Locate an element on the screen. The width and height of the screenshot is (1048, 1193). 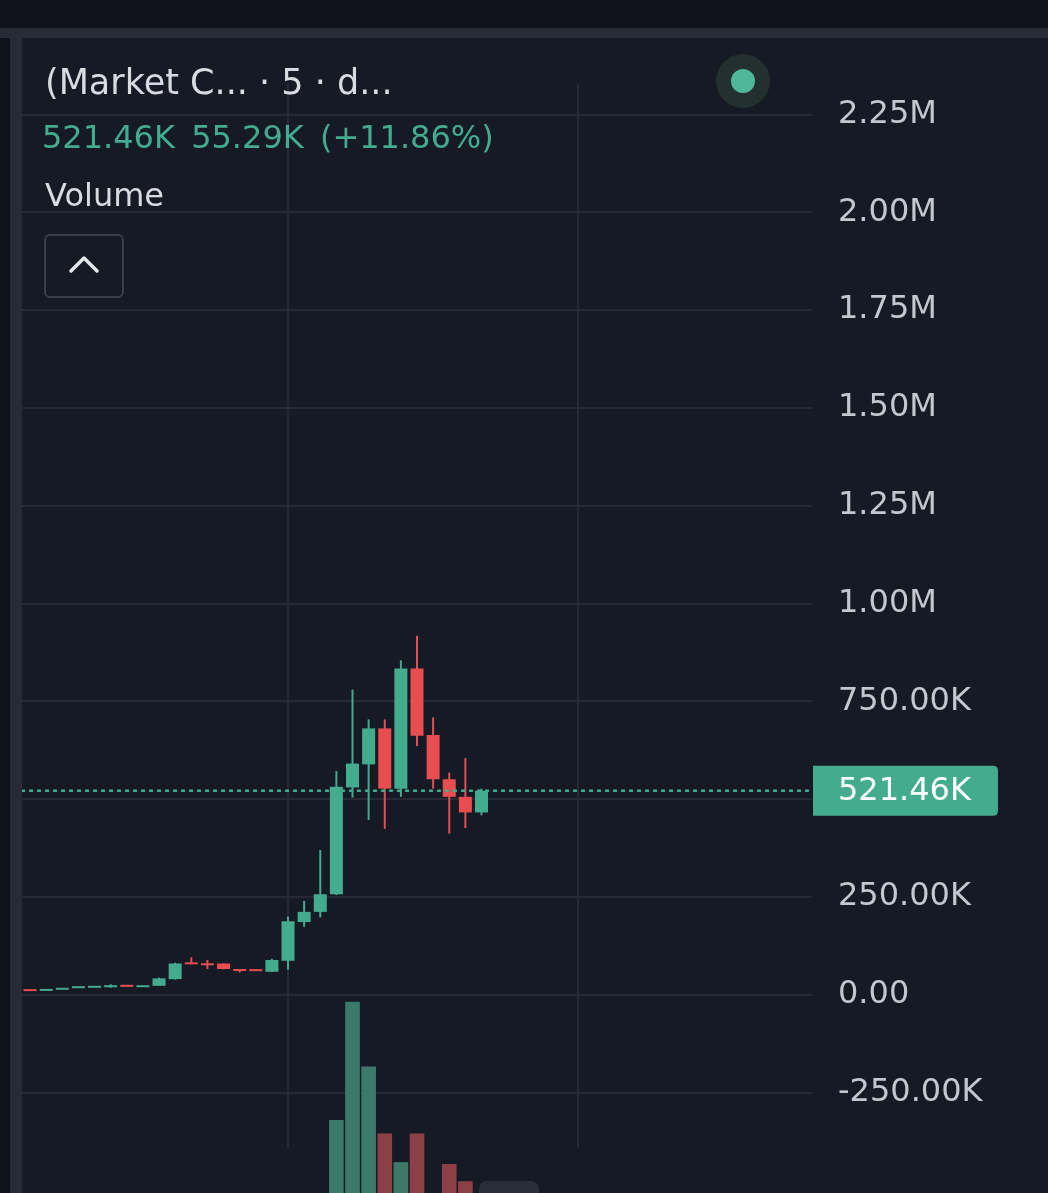
text: 521.46K 55.29K (+11.86%) is located at coordinates (268, 137).